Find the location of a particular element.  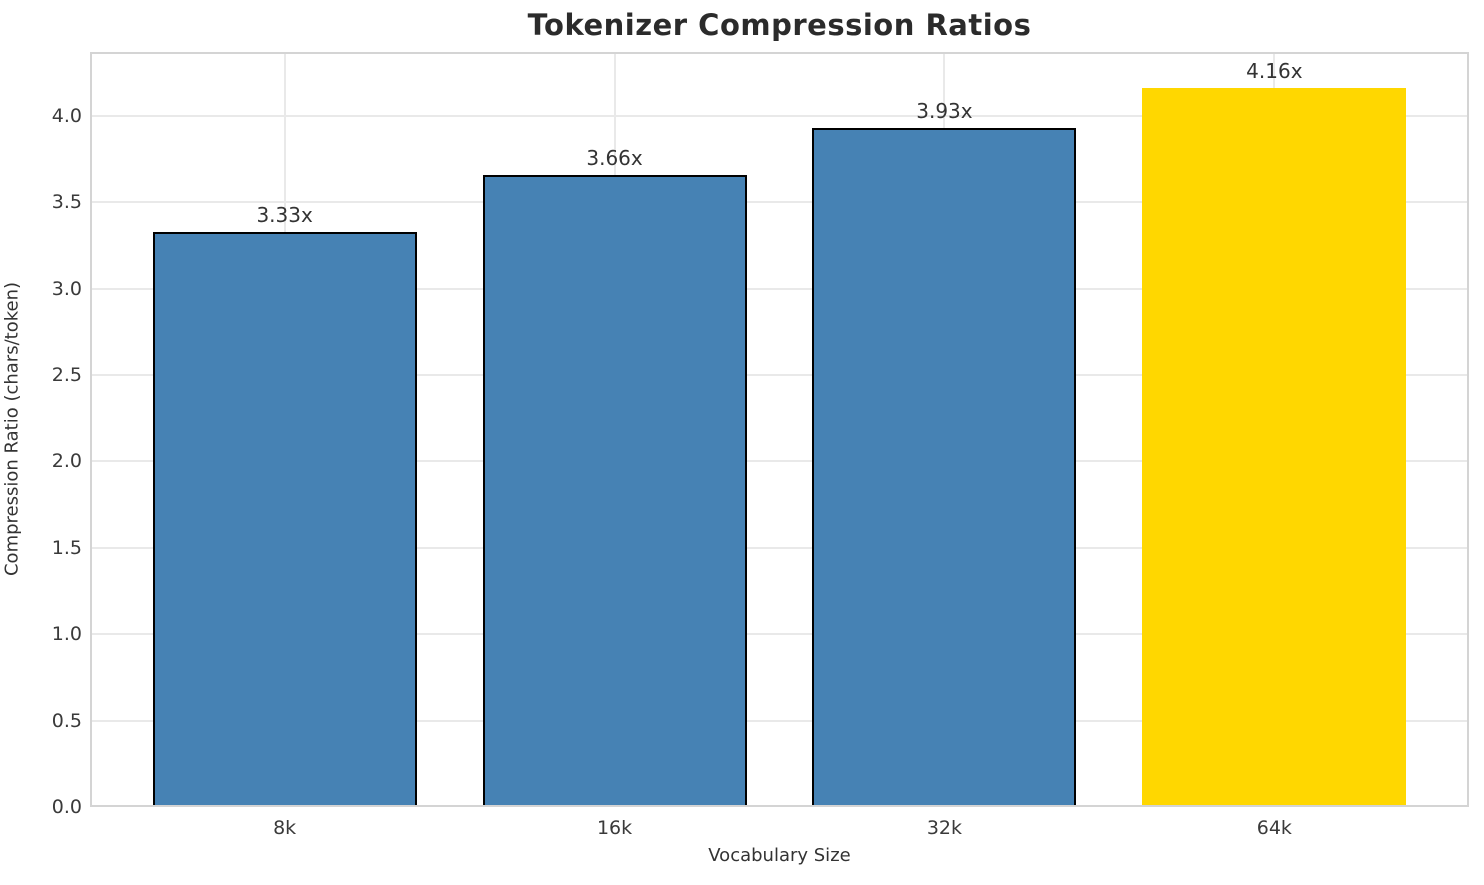

y-tick-label-2.0: 2.0 is located at coordinates (66, 461).